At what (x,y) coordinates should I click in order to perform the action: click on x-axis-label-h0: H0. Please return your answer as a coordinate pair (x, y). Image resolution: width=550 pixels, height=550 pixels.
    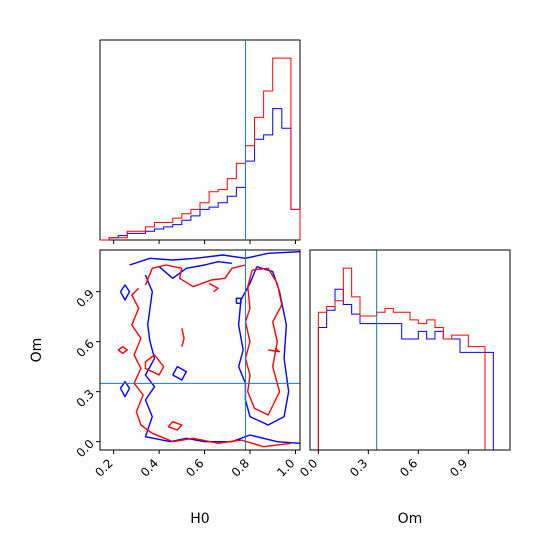
    Looking at the image, I should click on (199, 519).